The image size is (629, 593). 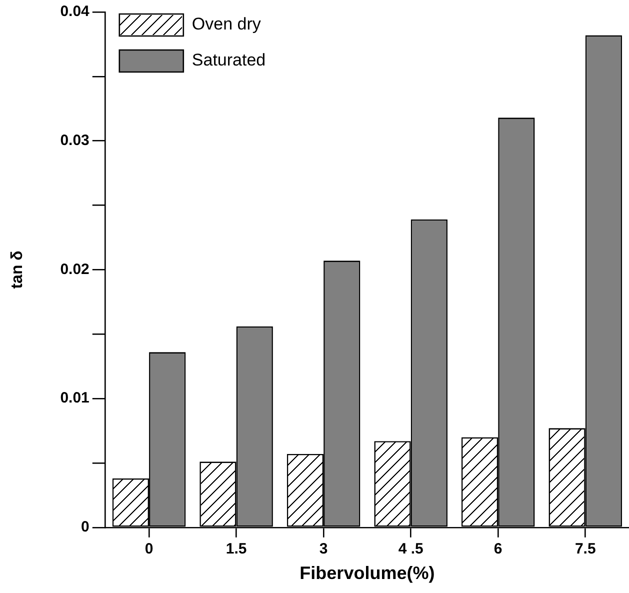 I want to click on y-tick-label: 0.01, so click(x=75, y=398).